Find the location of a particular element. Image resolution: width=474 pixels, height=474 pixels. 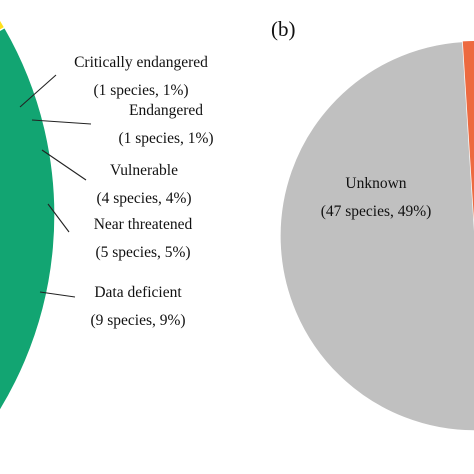

pie-a-value-near-threatened: (5 species, 5%) is located at coordinates (142, 252).